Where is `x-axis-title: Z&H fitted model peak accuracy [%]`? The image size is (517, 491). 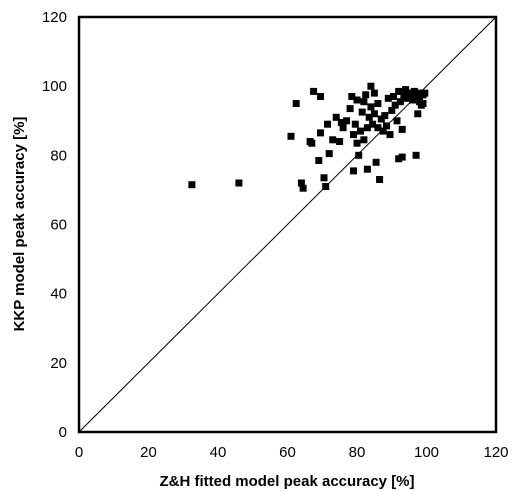
x-axis-title: Z&H fitted model peak accuracy [%] is located at coordinates (286, 481).